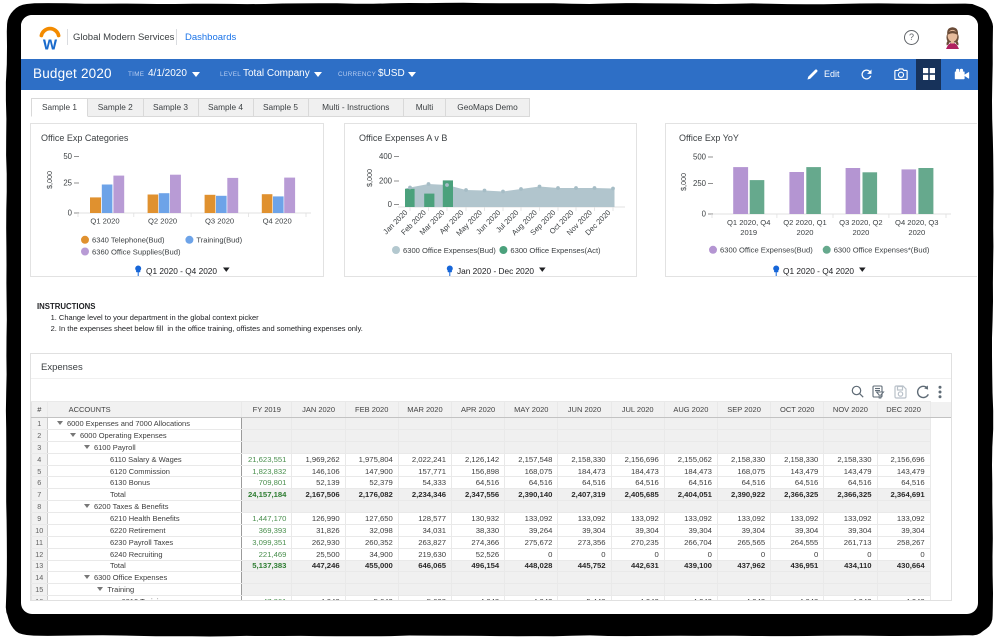 The height and width of the screenshot is (642, 1000). What do you see at coordinates (495, 271) in the screenshot?
I see `svg-text: Jan 2020 - Dec 2020` at bounding box center [495, 271].